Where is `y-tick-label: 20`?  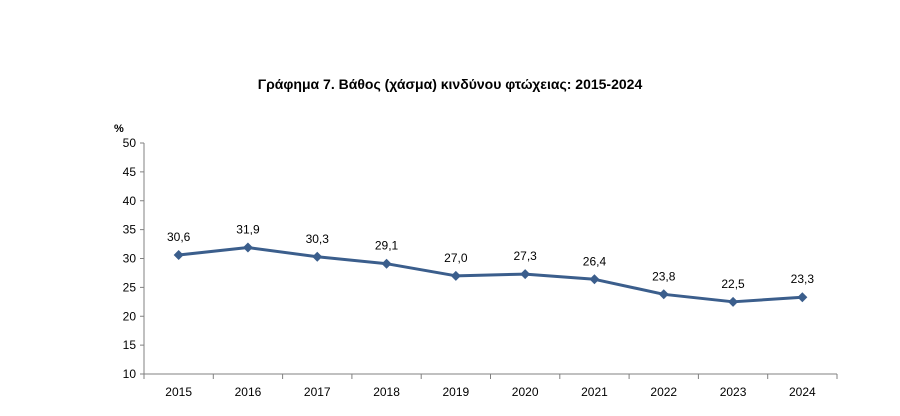 y-tick-label: 20 is located at coordinates (130, 316).